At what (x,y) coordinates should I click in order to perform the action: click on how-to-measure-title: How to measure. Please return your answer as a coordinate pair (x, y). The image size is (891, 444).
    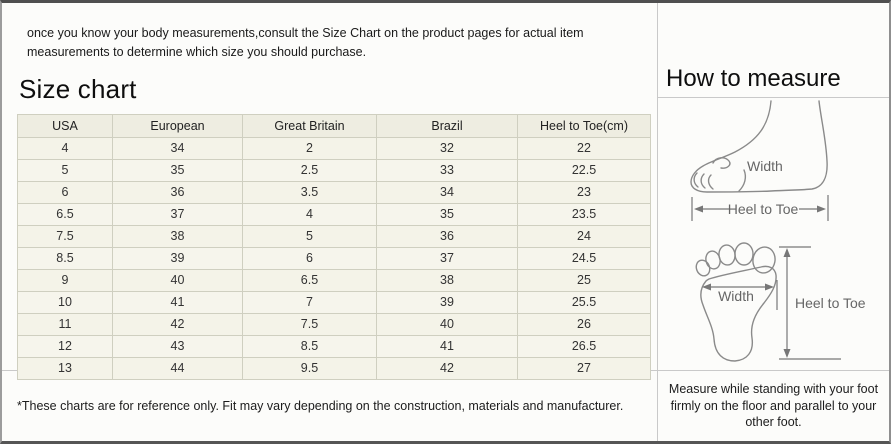
    Looking at the image, I should click on (773, 50).